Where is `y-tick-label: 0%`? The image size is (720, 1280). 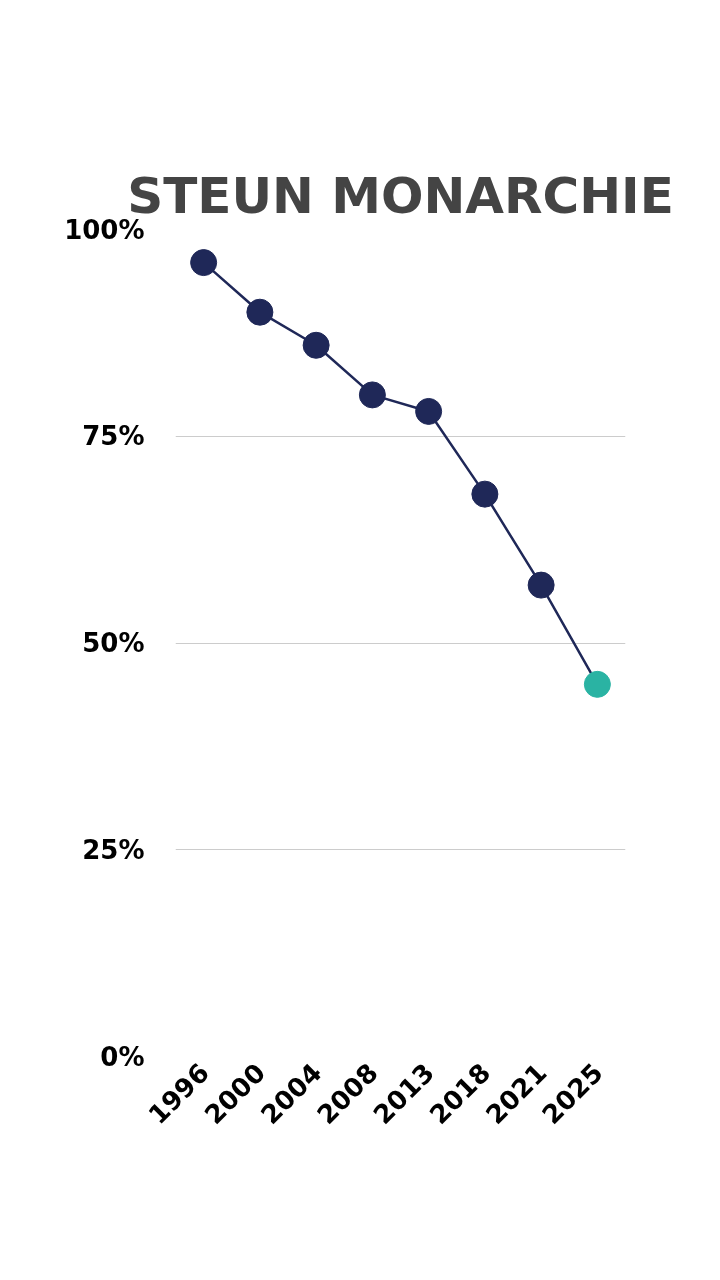 y-tick-label: 0% is located at coordinates (122, 1056).